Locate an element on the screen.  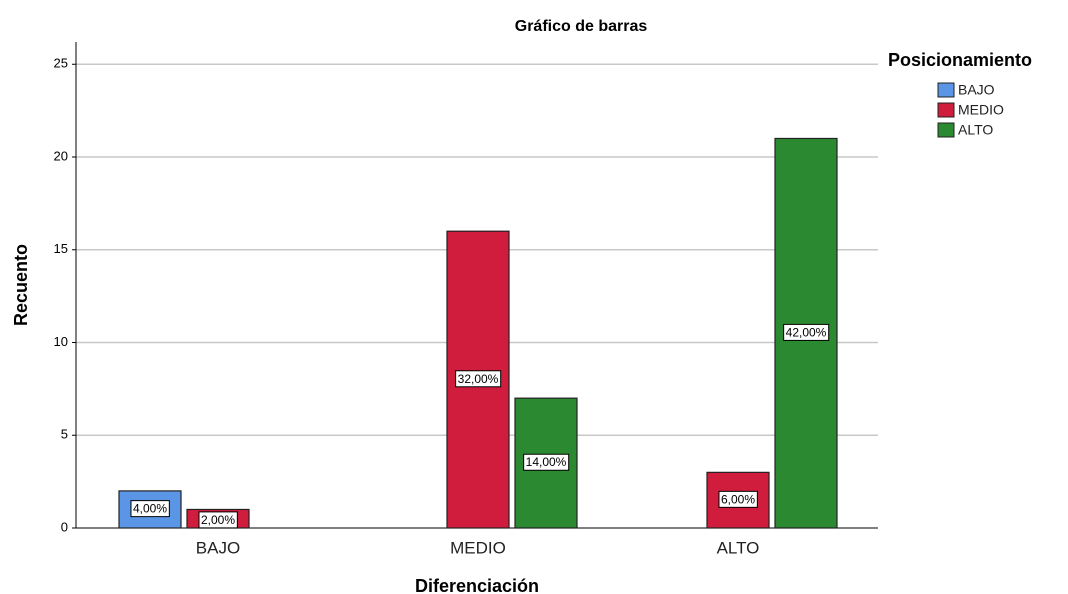
chart-title: Gráfico de barras is located at coordinates (581, 26).